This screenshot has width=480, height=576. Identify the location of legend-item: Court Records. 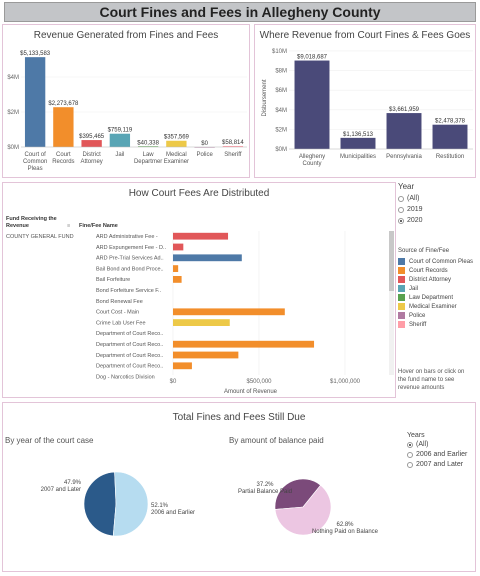
(423, 270).